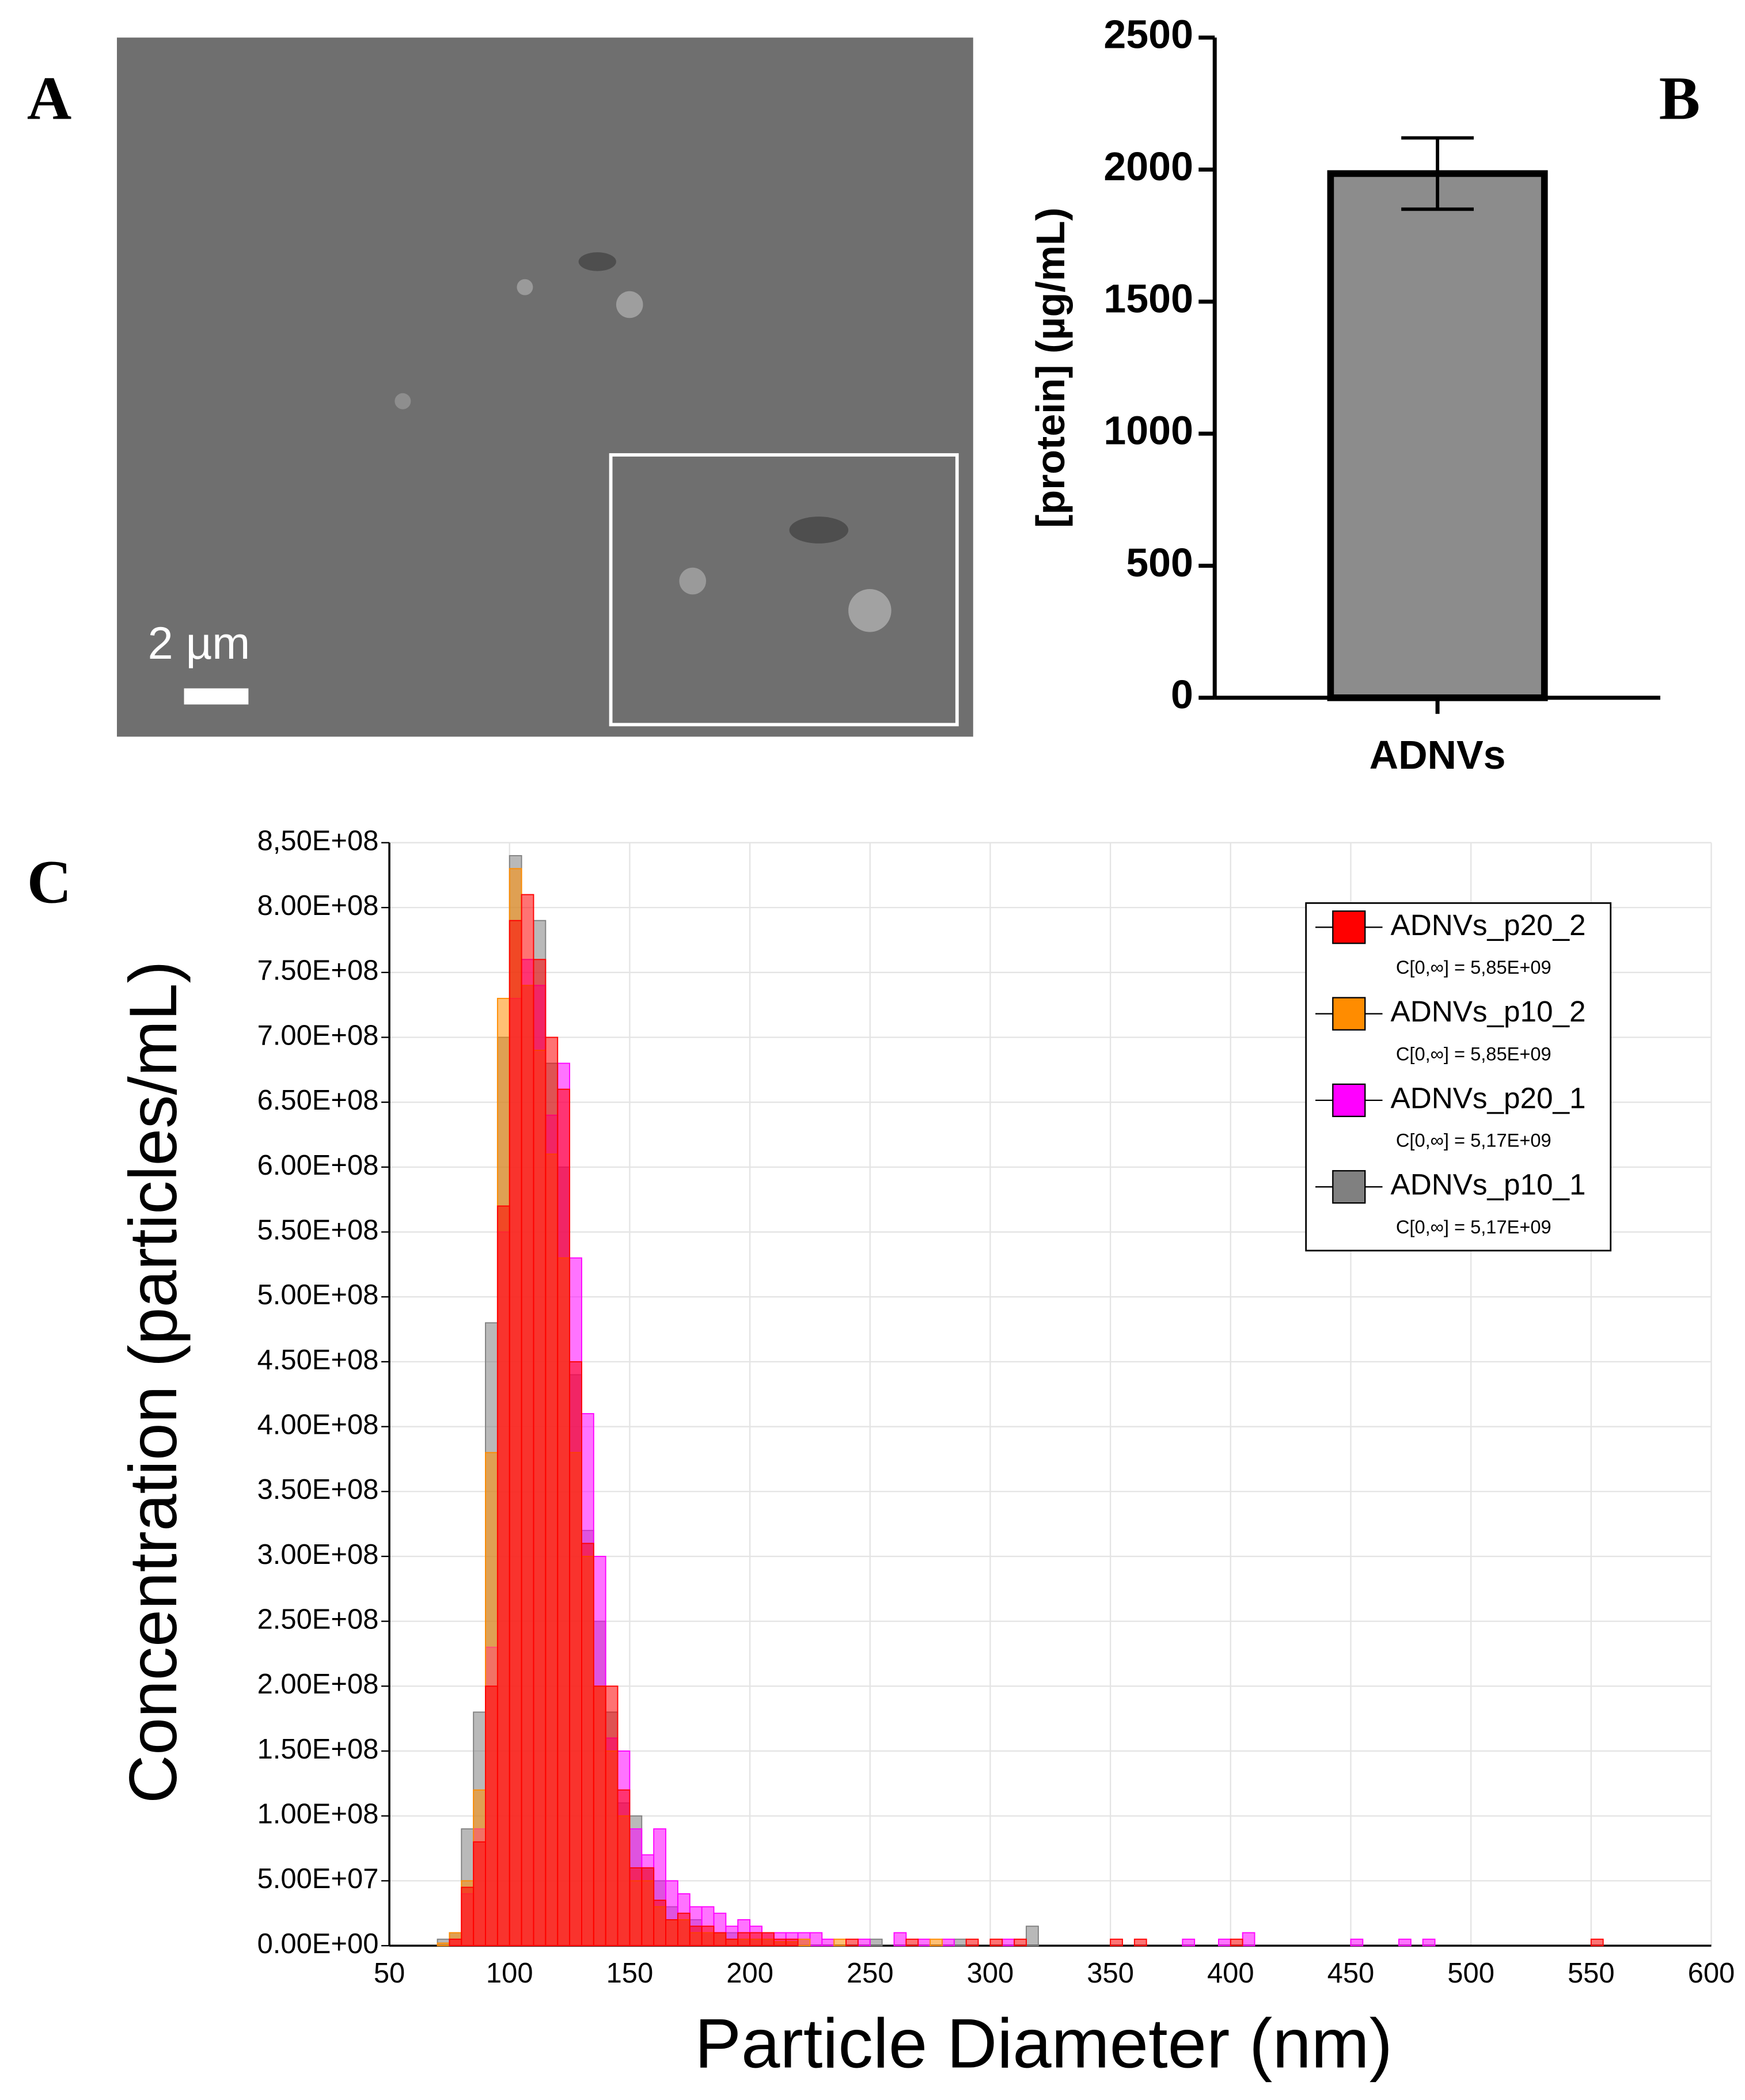  What do you see at coordinates (1182, 694) in the screenshot?
I see `y-tick-label: 0` at bounding box center [1182, 694].